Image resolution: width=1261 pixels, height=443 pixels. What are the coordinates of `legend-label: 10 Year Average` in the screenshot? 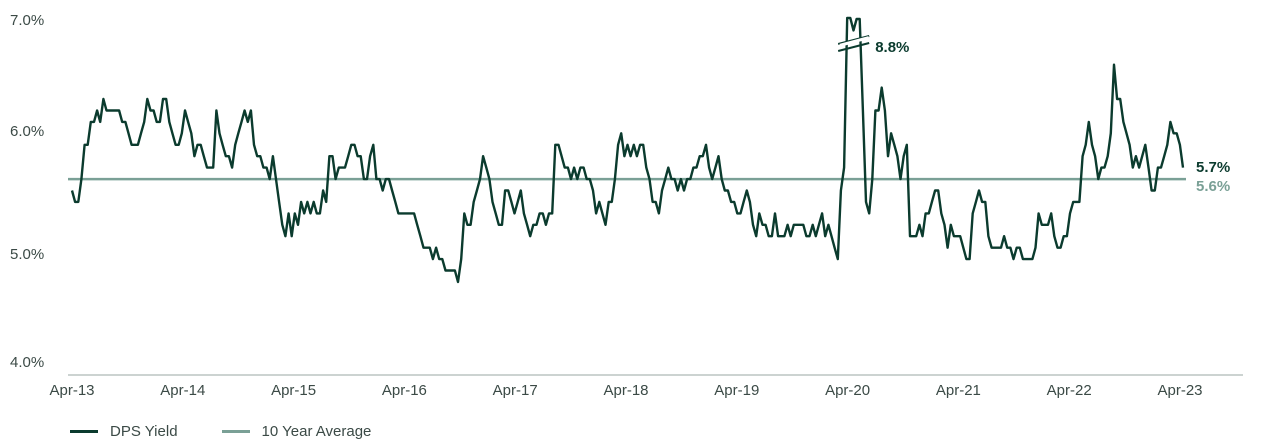 It's located at (316, 431).